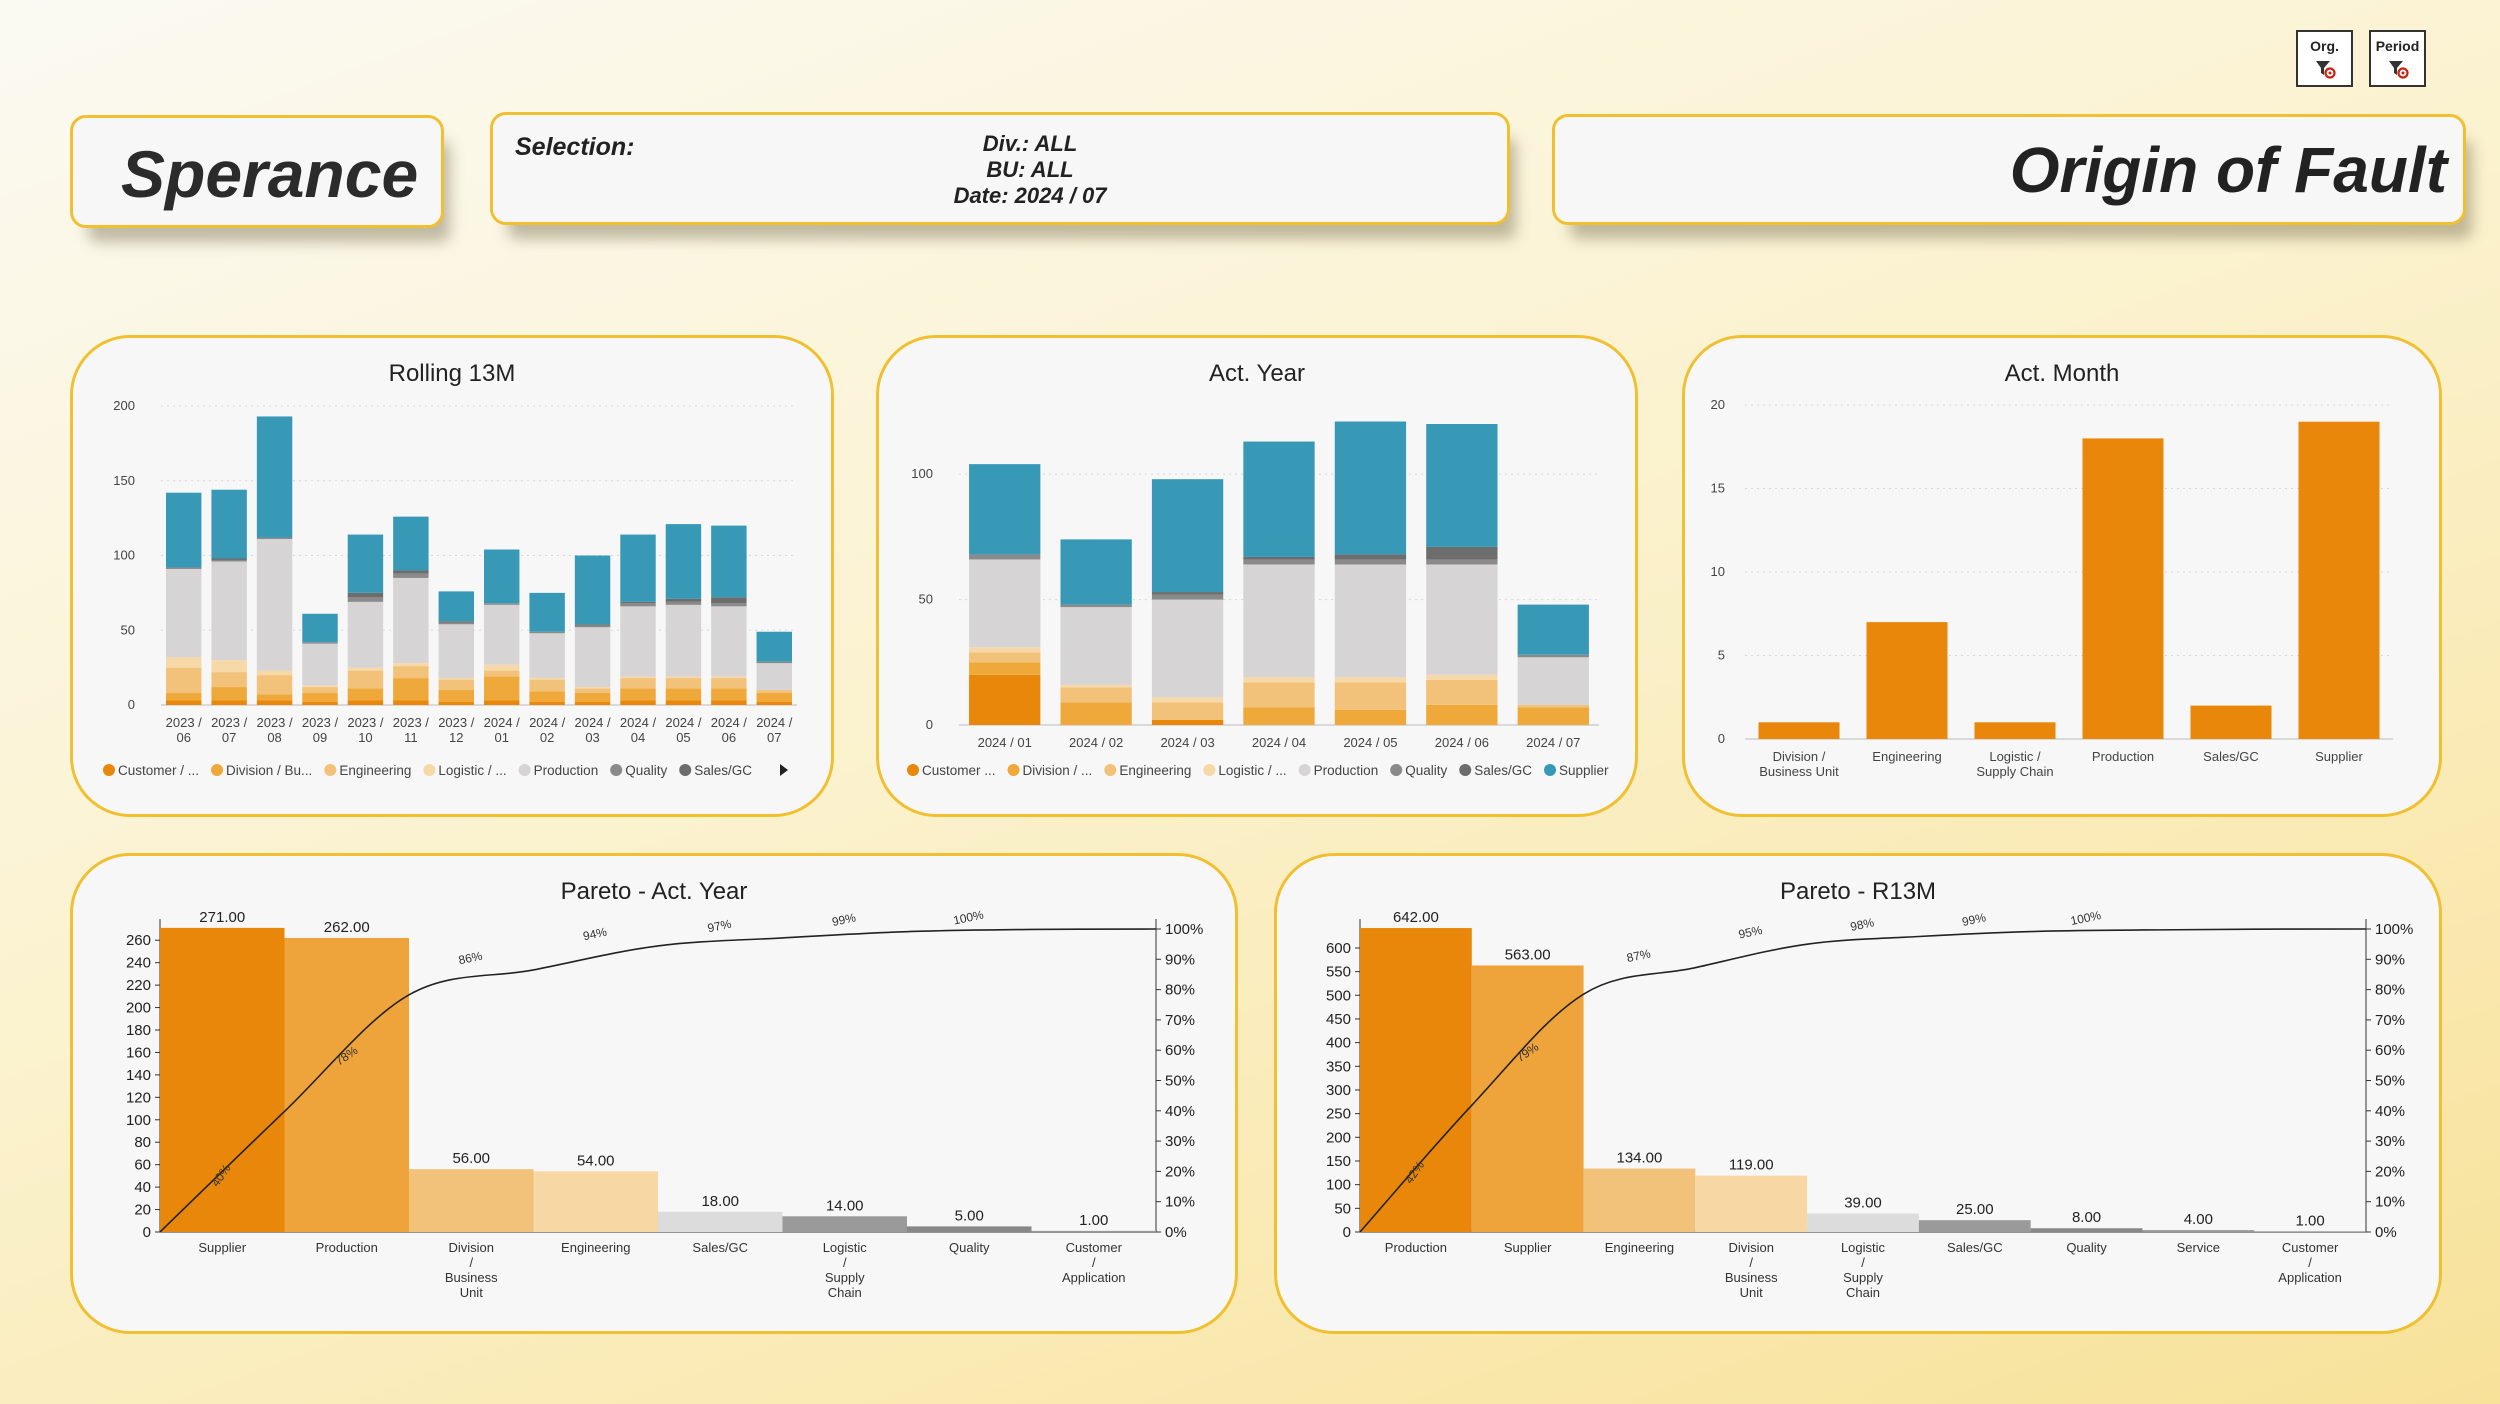  What do you see at coordinates (1338, 1019) in the screenshot?
I see `y-tick-label: 450` at bounding box center [1338, 1019].